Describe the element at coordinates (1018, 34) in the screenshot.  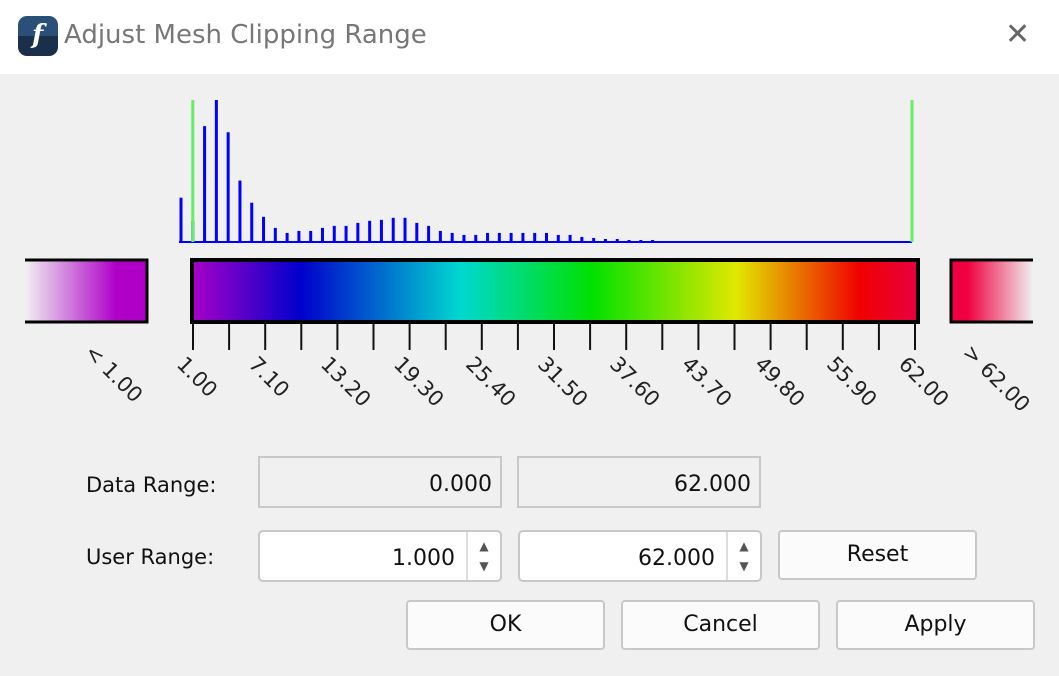
I see `close-icon: ✕` at that location.